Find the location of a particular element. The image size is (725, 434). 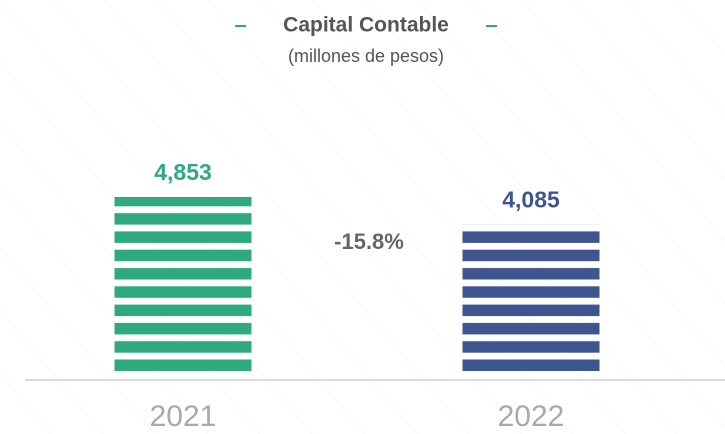

x-tick-label: 2021 is located at coordinates (183, 416).